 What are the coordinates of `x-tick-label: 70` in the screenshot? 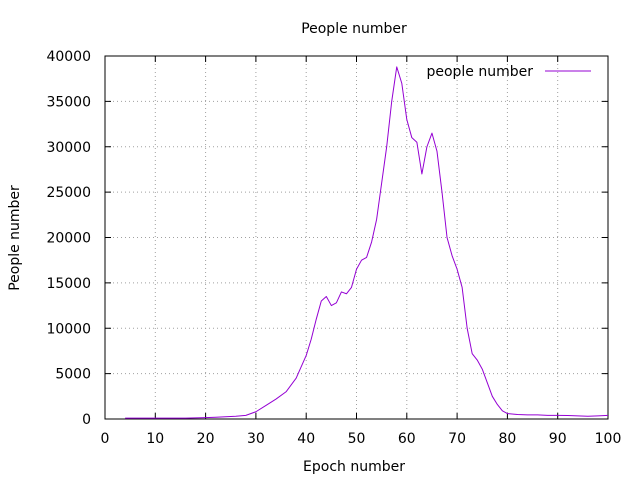 It's located at (457, 439).